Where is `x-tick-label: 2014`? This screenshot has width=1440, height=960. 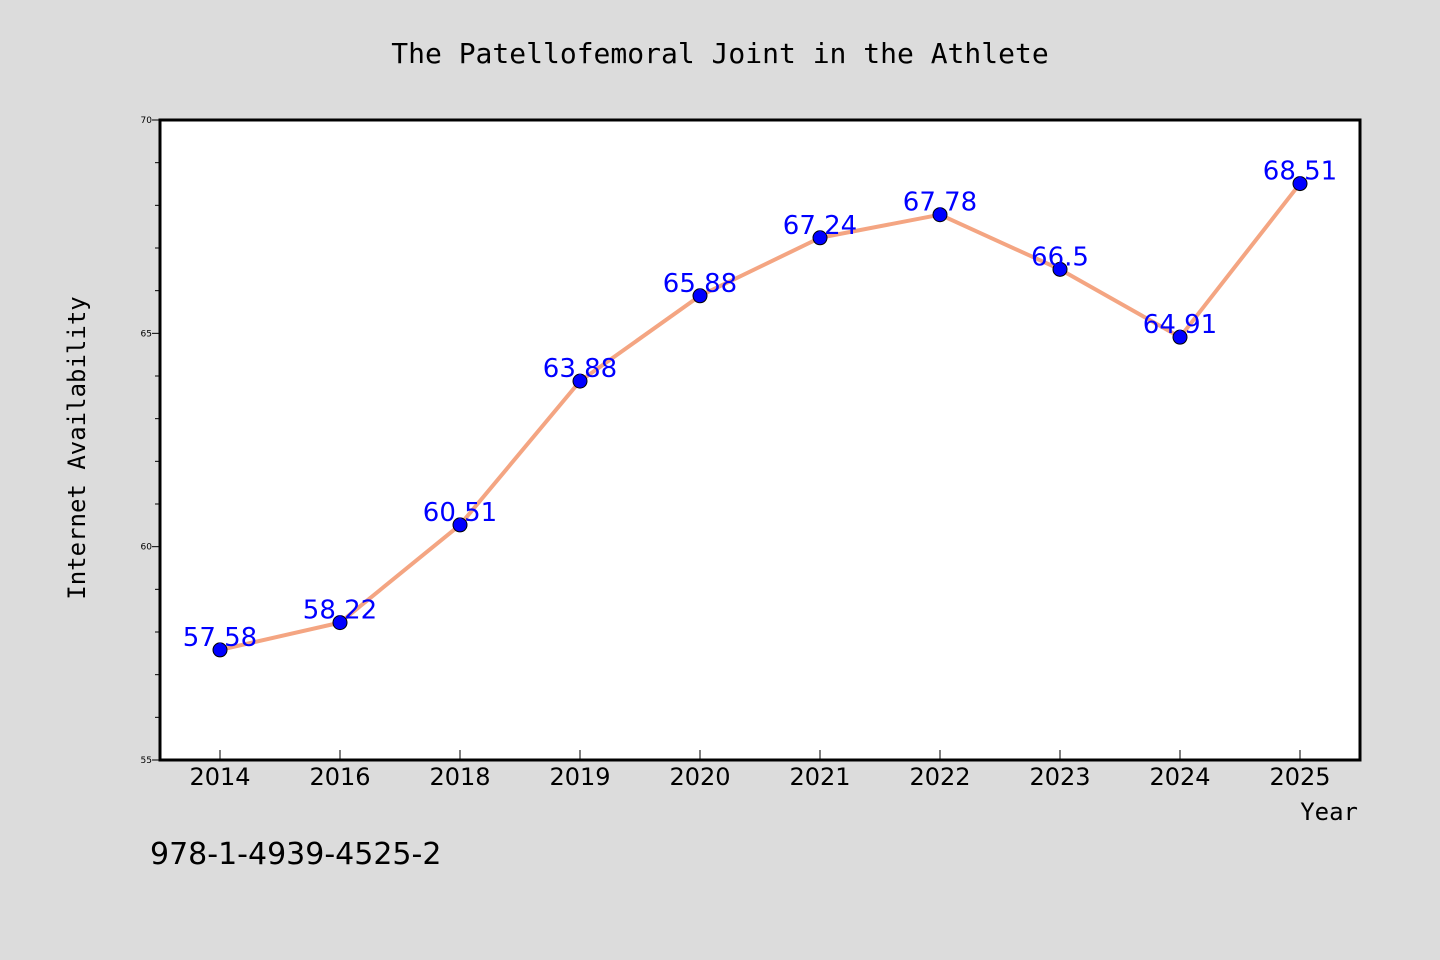
x-tick-label: 2014 is located at coordinates (219, 777).